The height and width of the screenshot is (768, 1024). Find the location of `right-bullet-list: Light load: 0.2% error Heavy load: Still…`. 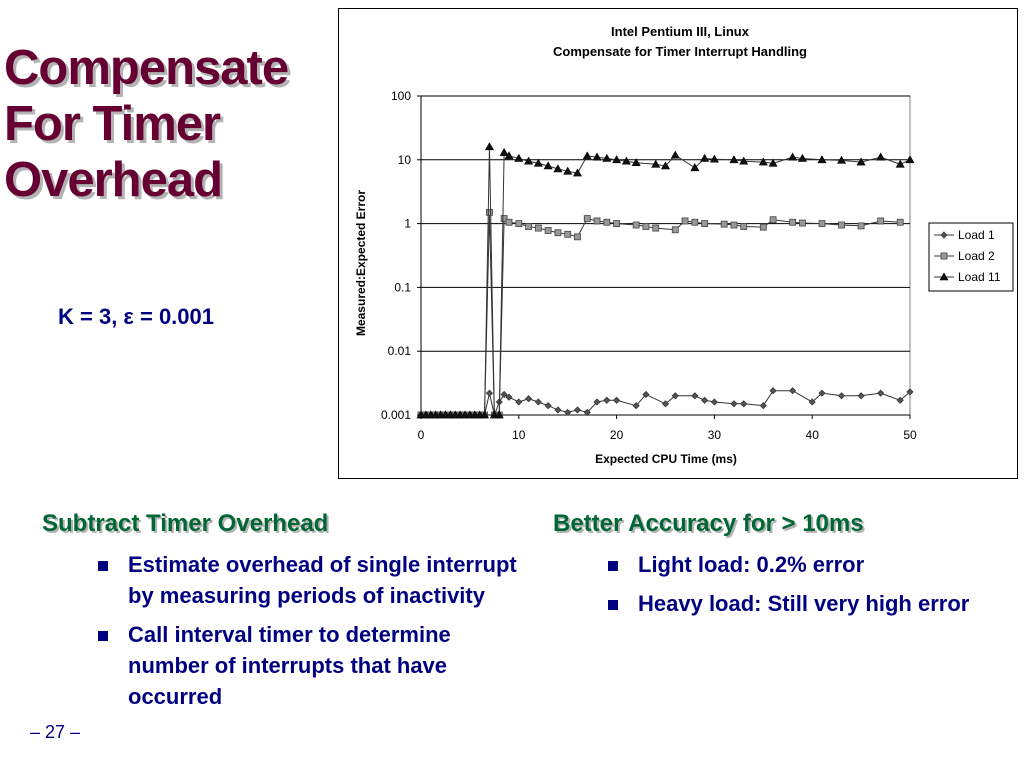

right-bullet-list: Light load: 0.2% error Heavy load: Still… is located at coordinates (798, 588).